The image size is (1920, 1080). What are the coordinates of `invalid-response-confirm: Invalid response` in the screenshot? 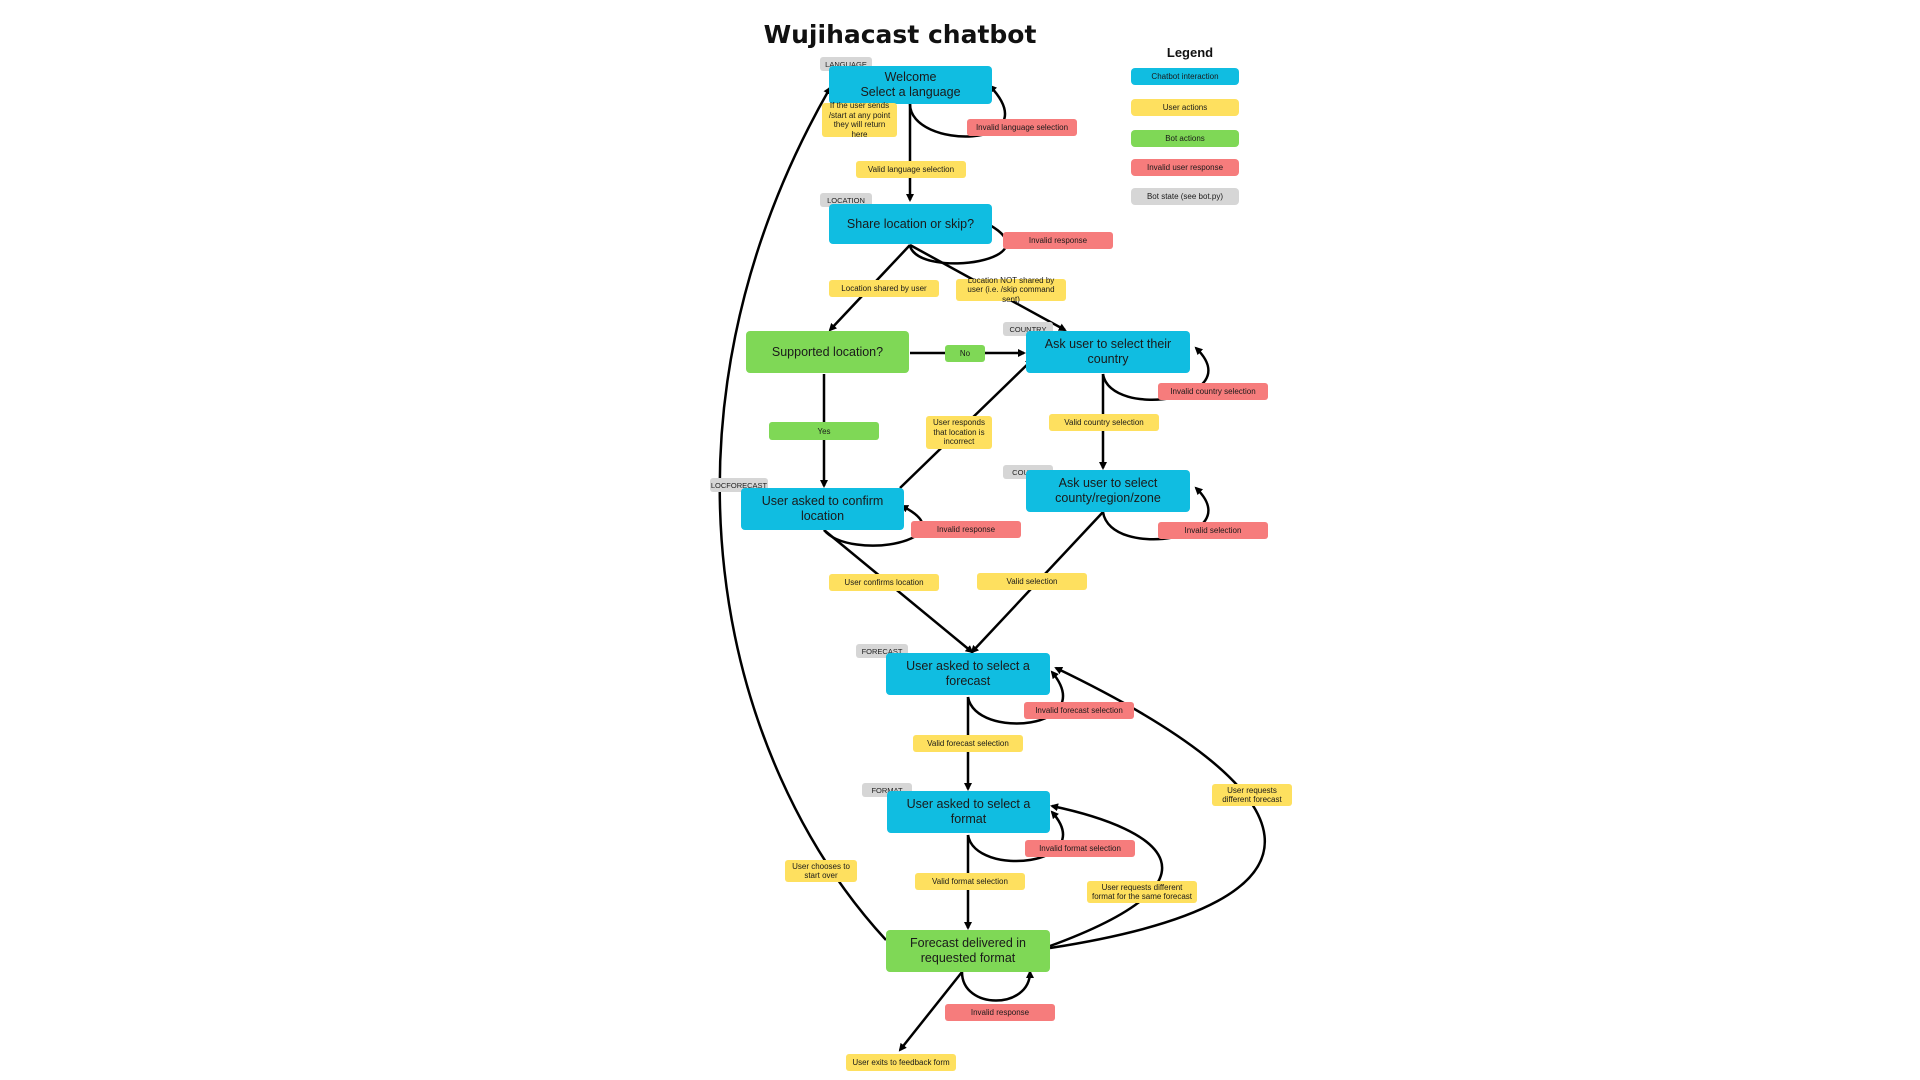 It's located at (966, 529).